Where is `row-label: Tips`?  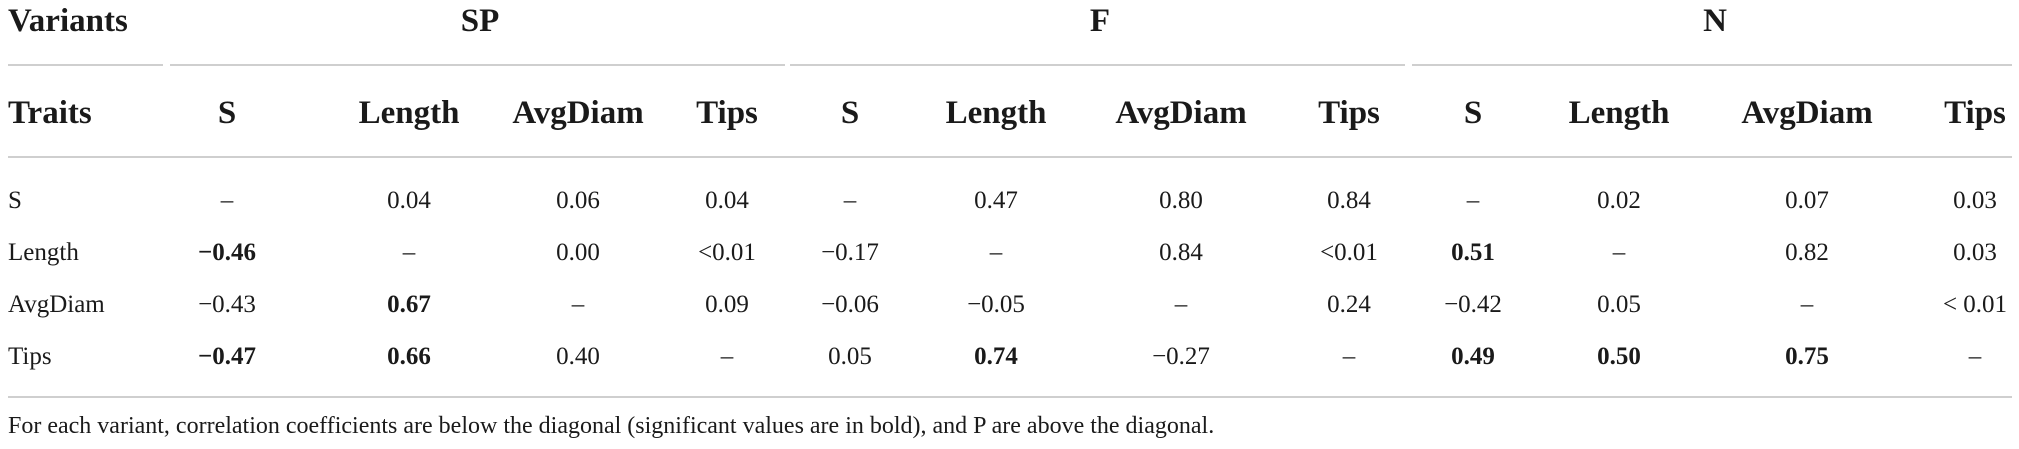 row-label: Tips is located at coordinates (30, 356).